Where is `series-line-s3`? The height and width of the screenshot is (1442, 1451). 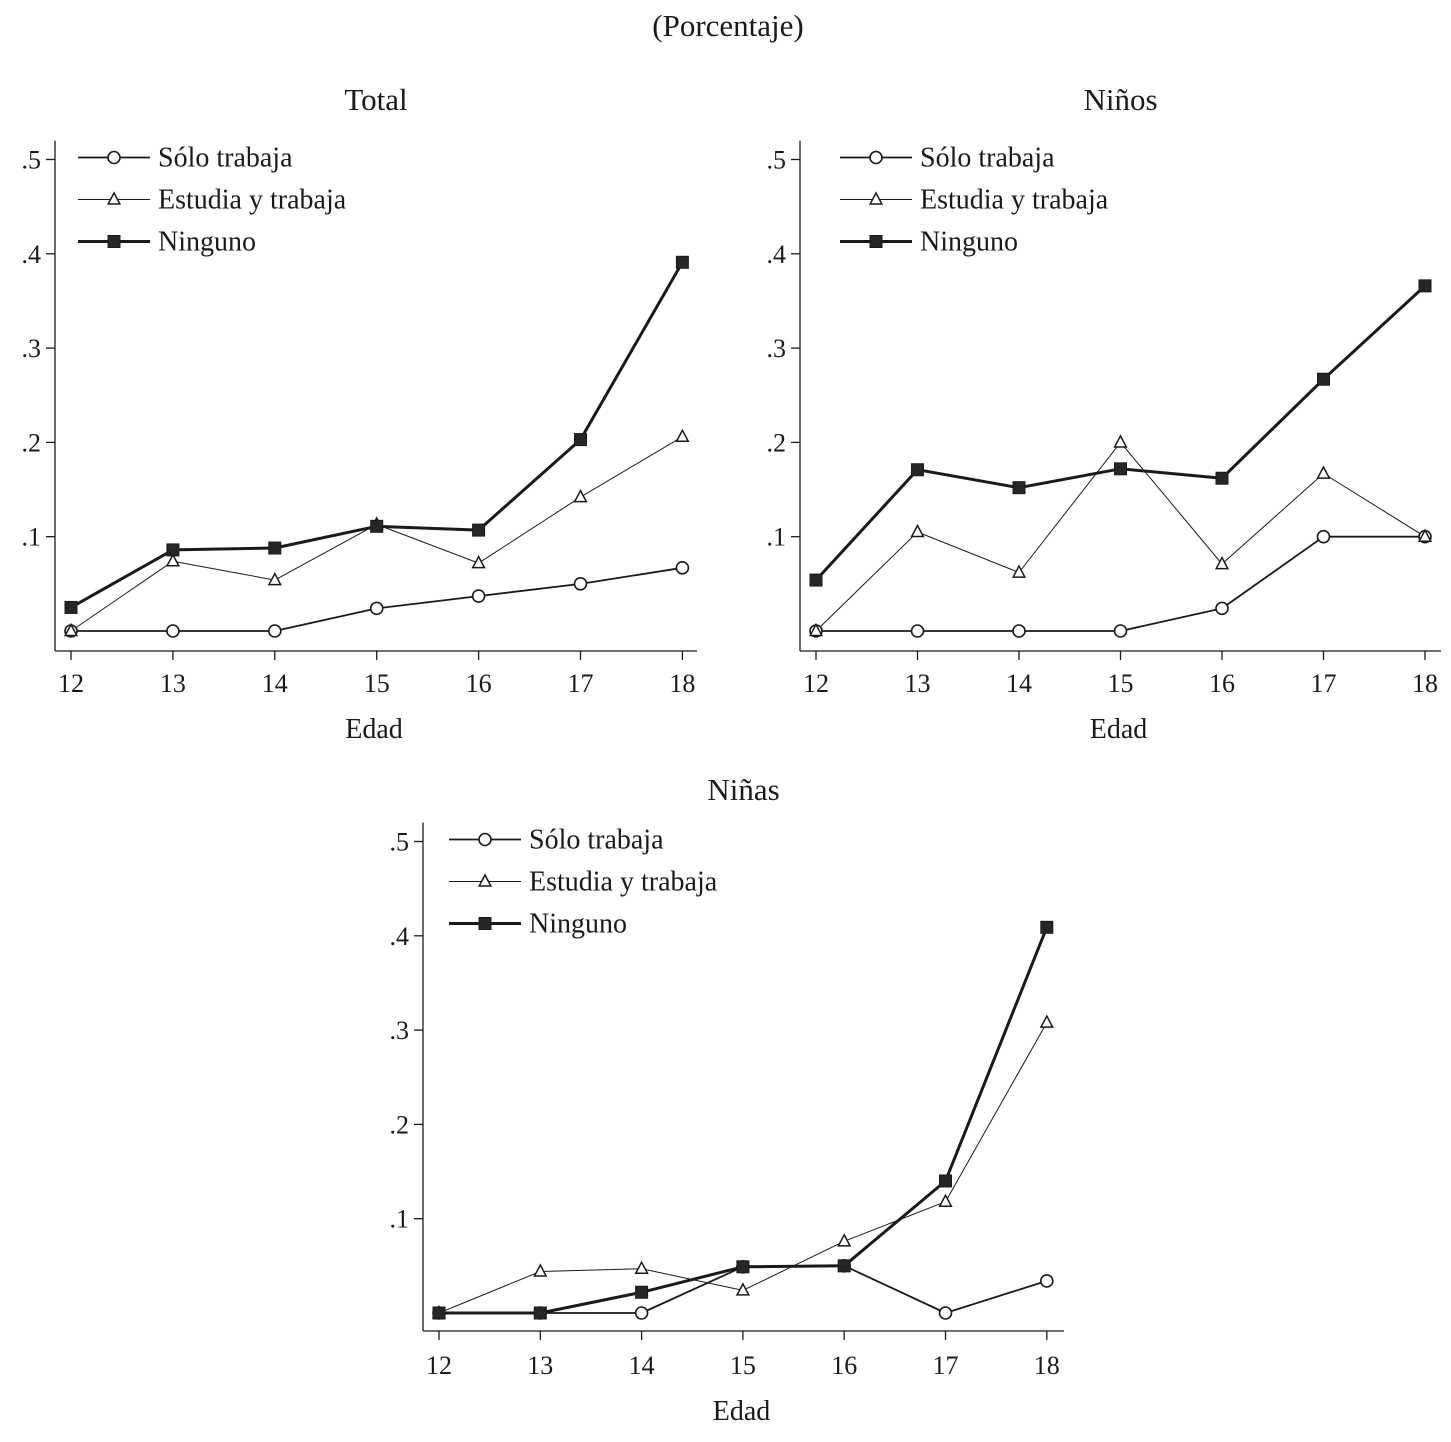
series-line-s3 is located at coordinates (376, 434).